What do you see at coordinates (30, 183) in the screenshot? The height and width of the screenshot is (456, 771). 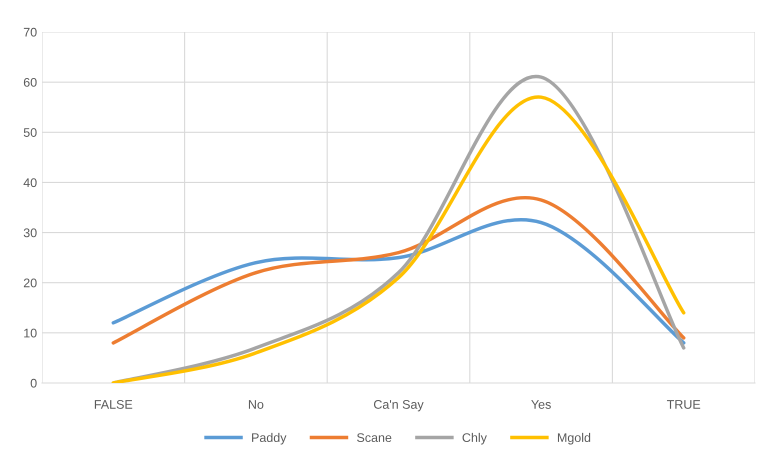 I see `y-tick-label: 40` at bounding box center [30, 183].